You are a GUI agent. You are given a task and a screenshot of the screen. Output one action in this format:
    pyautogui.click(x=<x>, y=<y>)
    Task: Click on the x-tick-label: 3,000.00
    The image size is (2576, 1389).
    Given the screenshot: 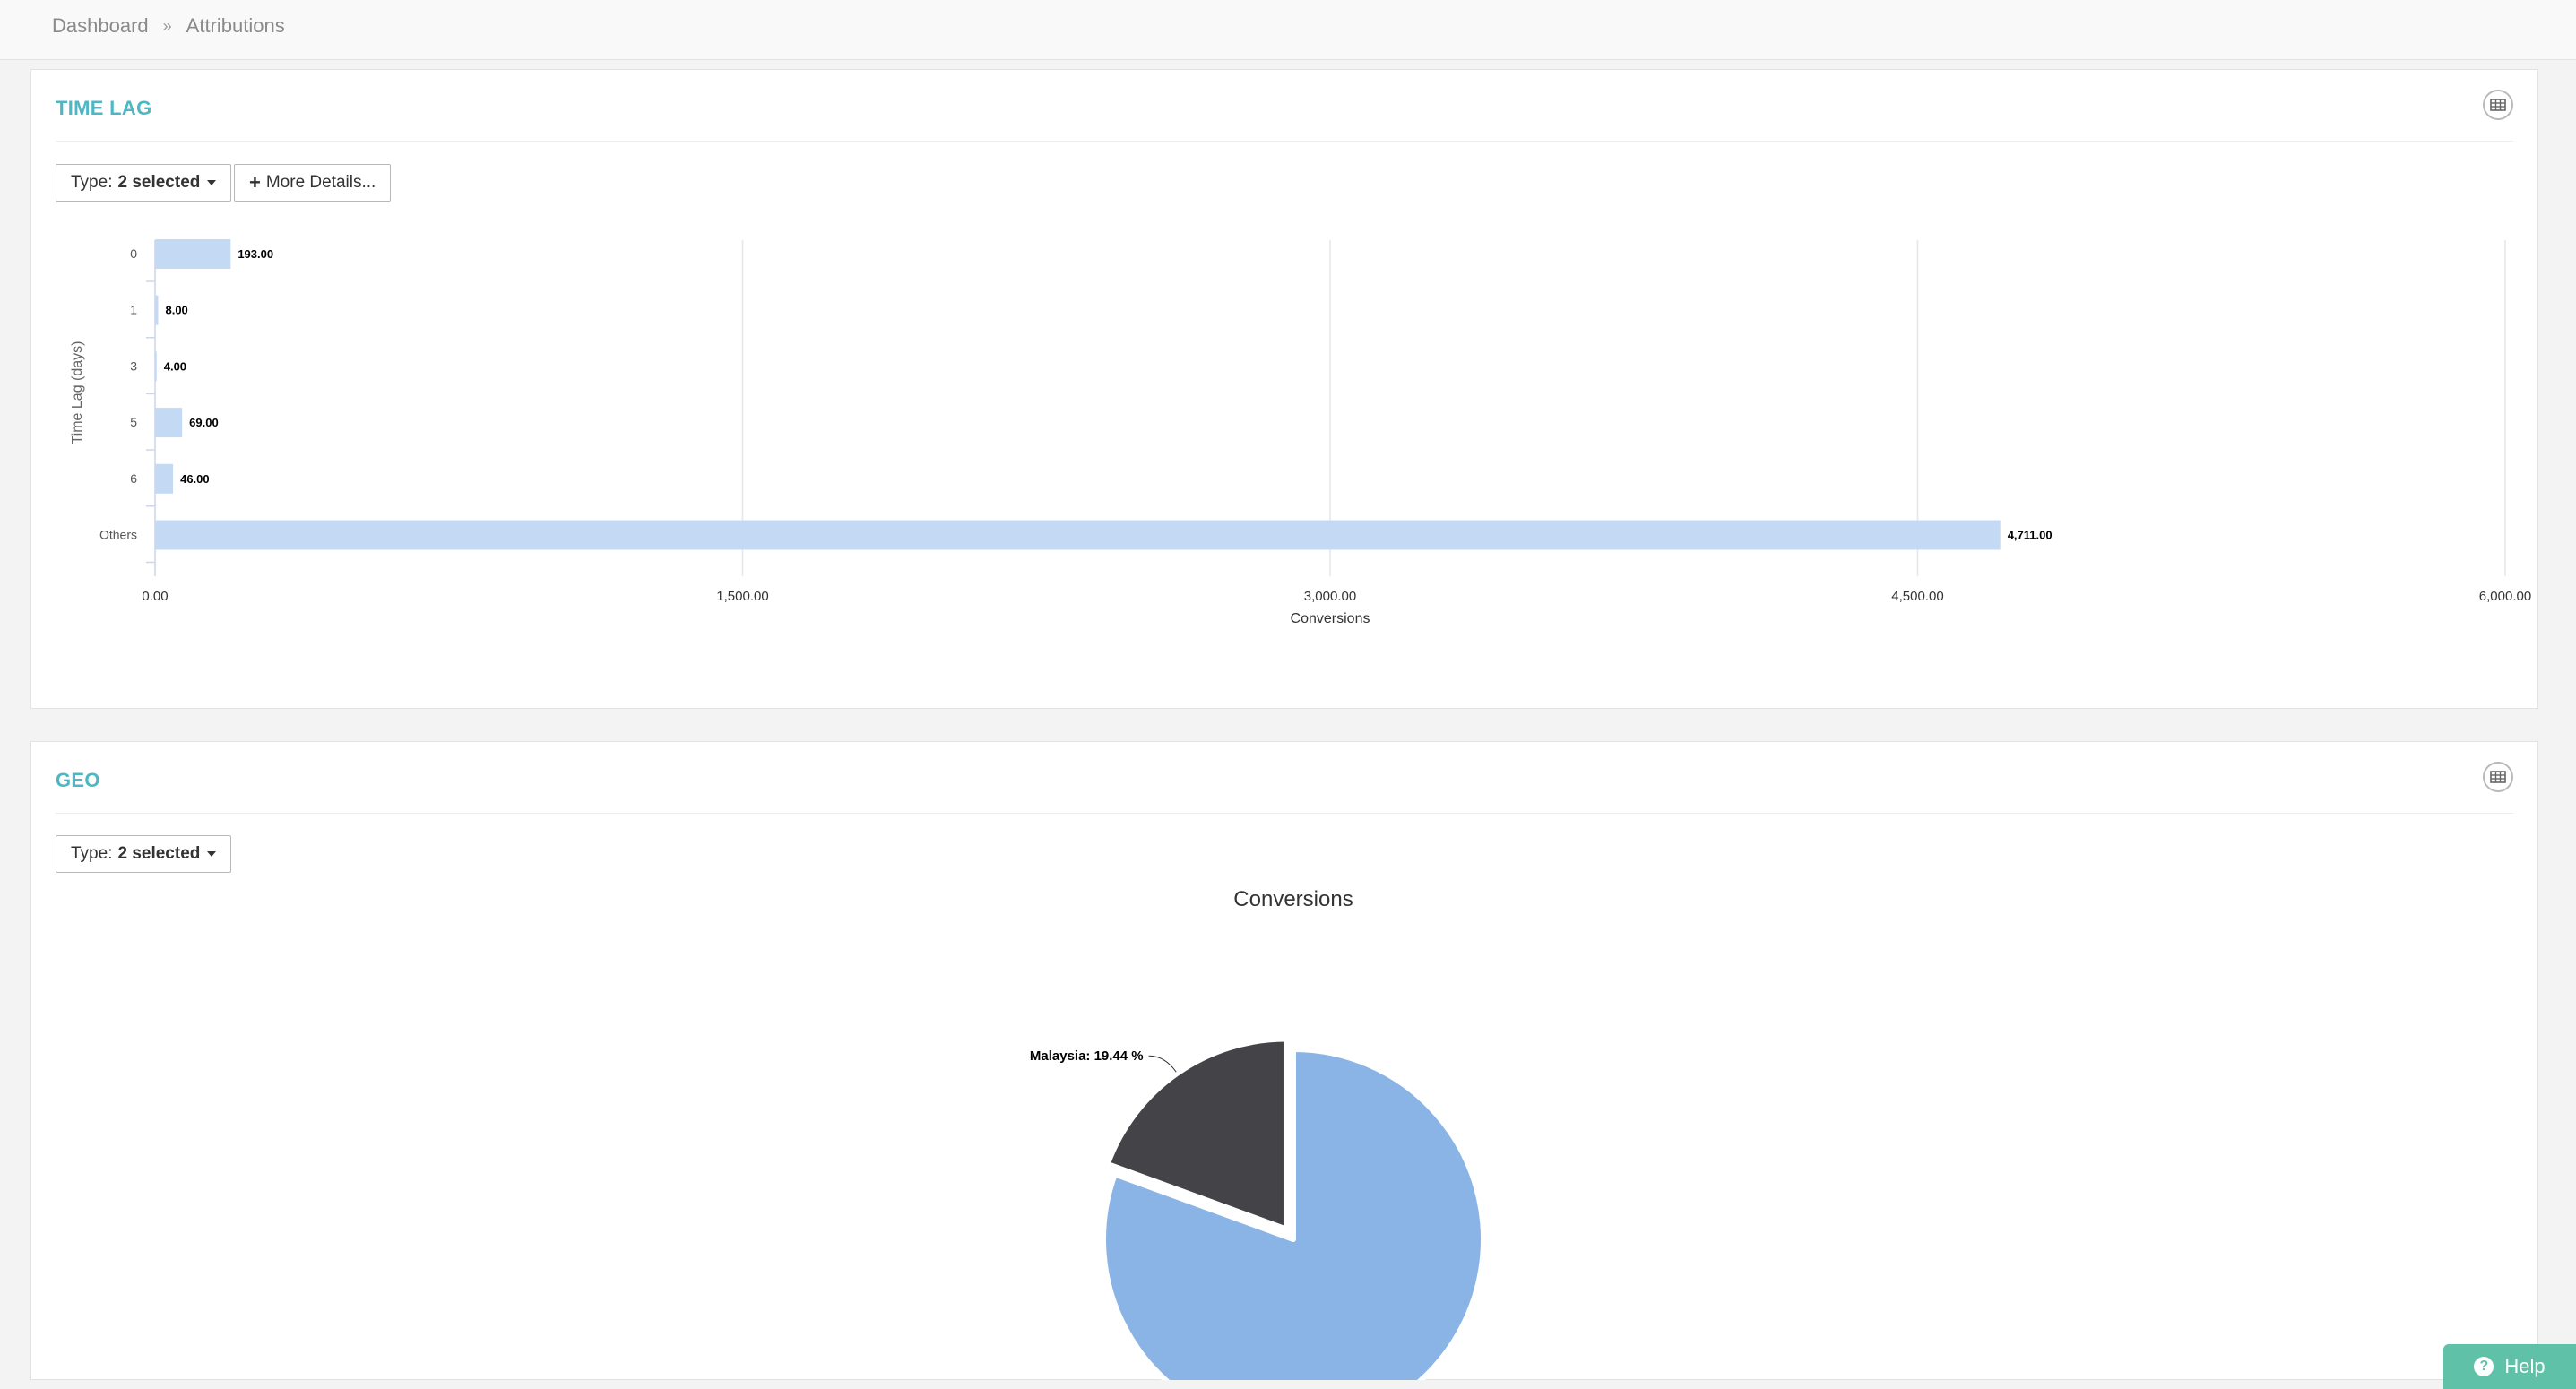 What is the action you would take?
    pyautogui.click(x=1330, y=596)
    